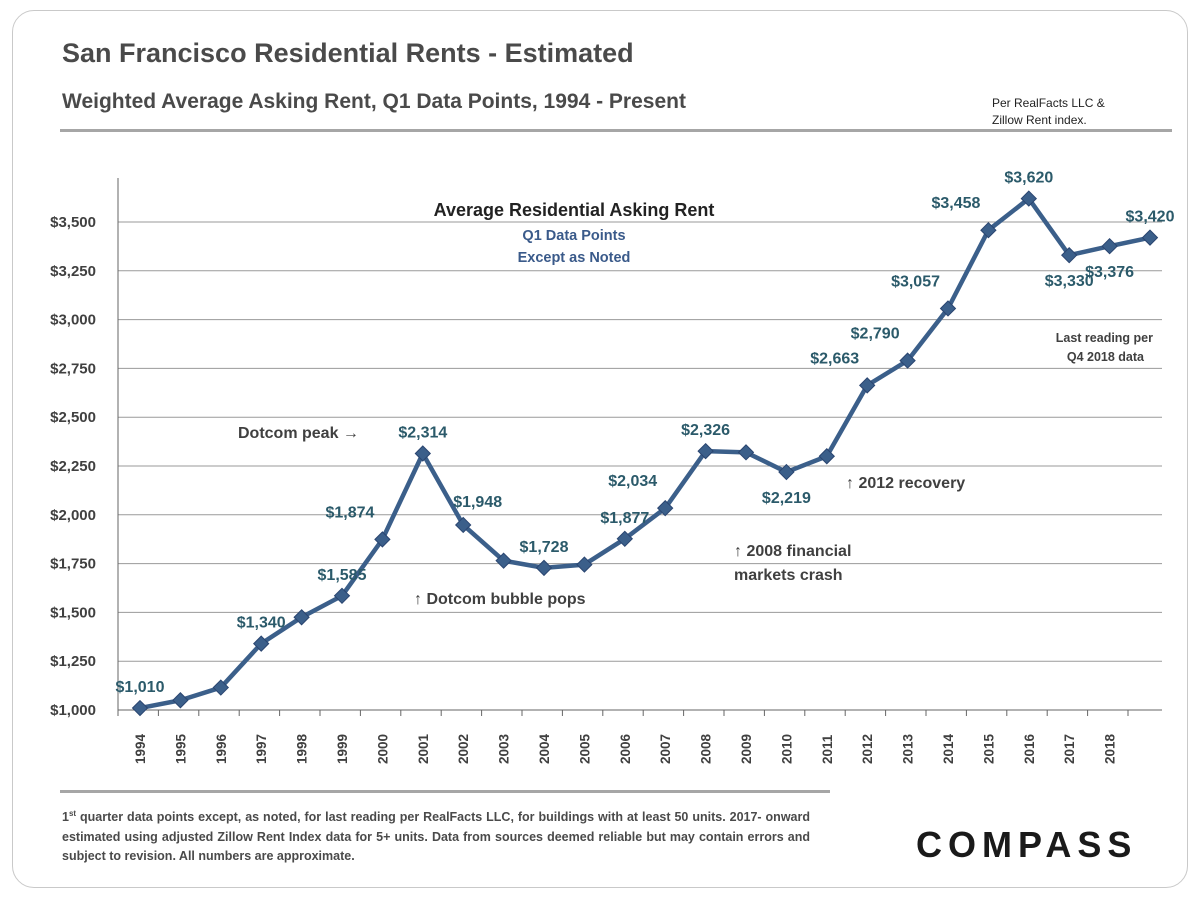  Describe the element at coordinates (867, 749) in the screenshot. I see `x-tick-label: 2012` at that location.